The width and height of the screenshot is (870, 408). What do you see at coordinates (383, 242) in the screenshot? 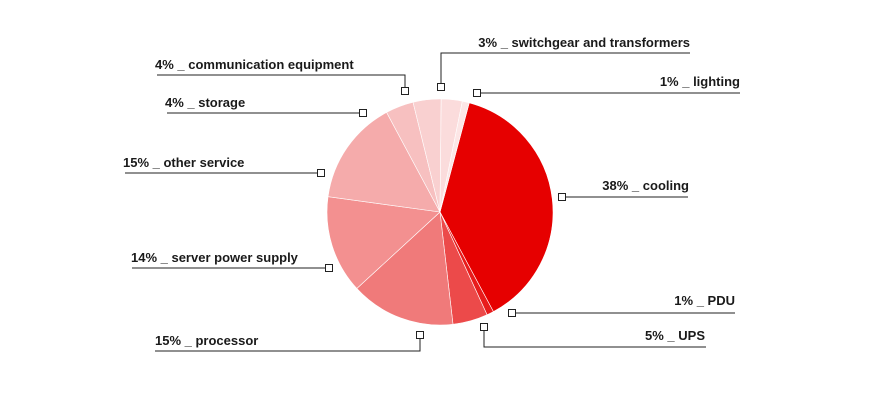
I see `pie-slice-server-power-supply` at bounding box center [383, 242].